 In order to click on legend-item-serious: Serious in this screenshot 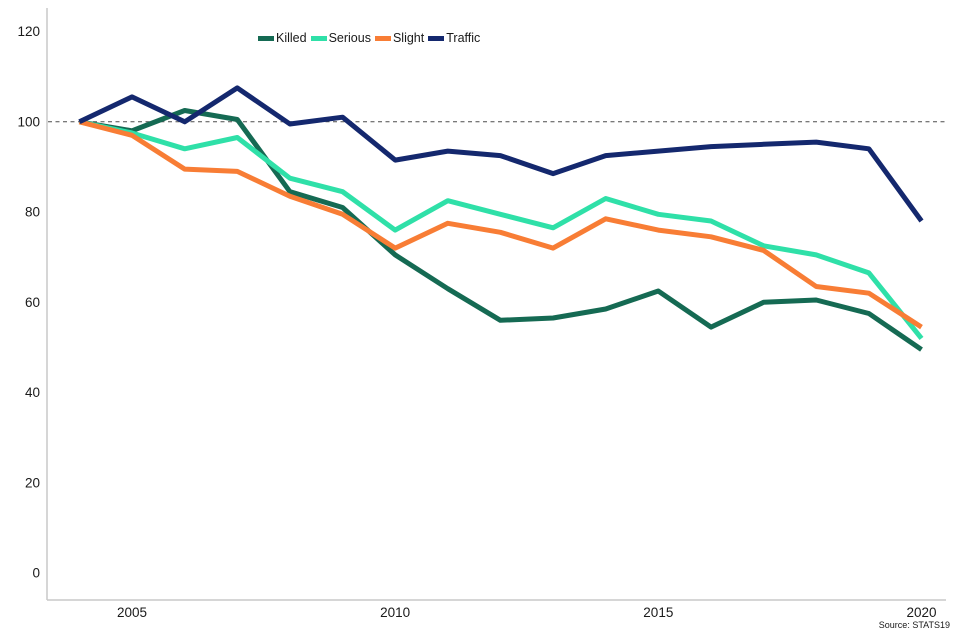, I will do `click(340, 38)`.